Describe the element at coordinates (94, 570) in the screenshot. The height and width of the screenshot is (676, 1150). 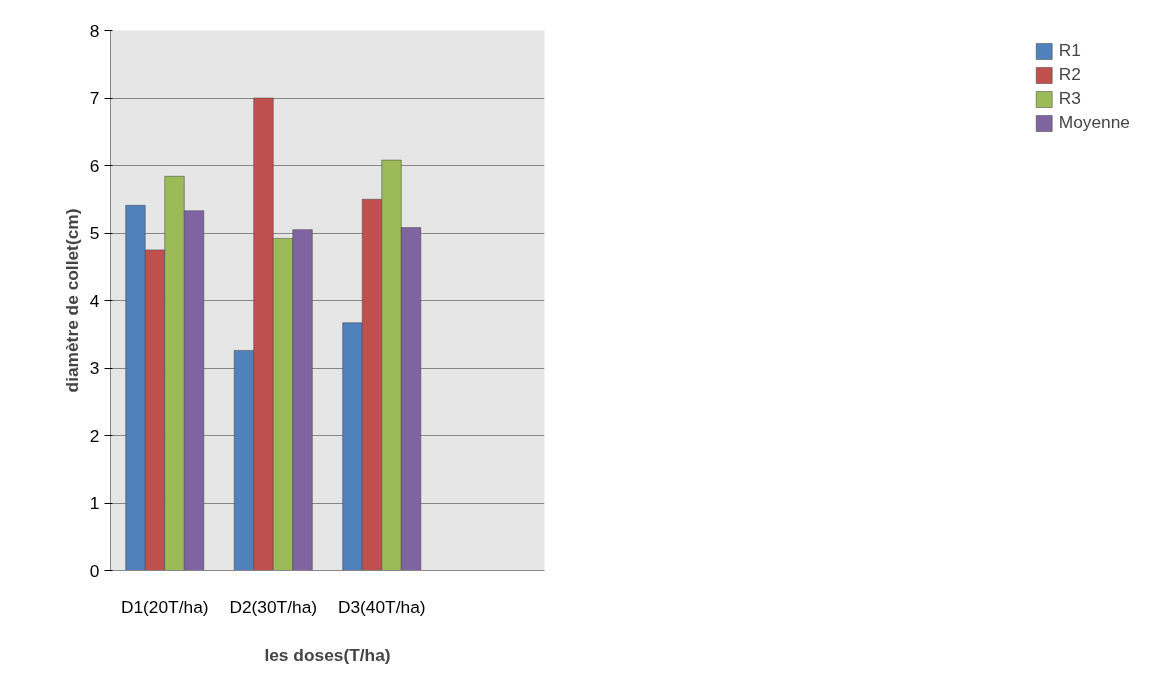
I see `y-tick-label: 0` at that location.